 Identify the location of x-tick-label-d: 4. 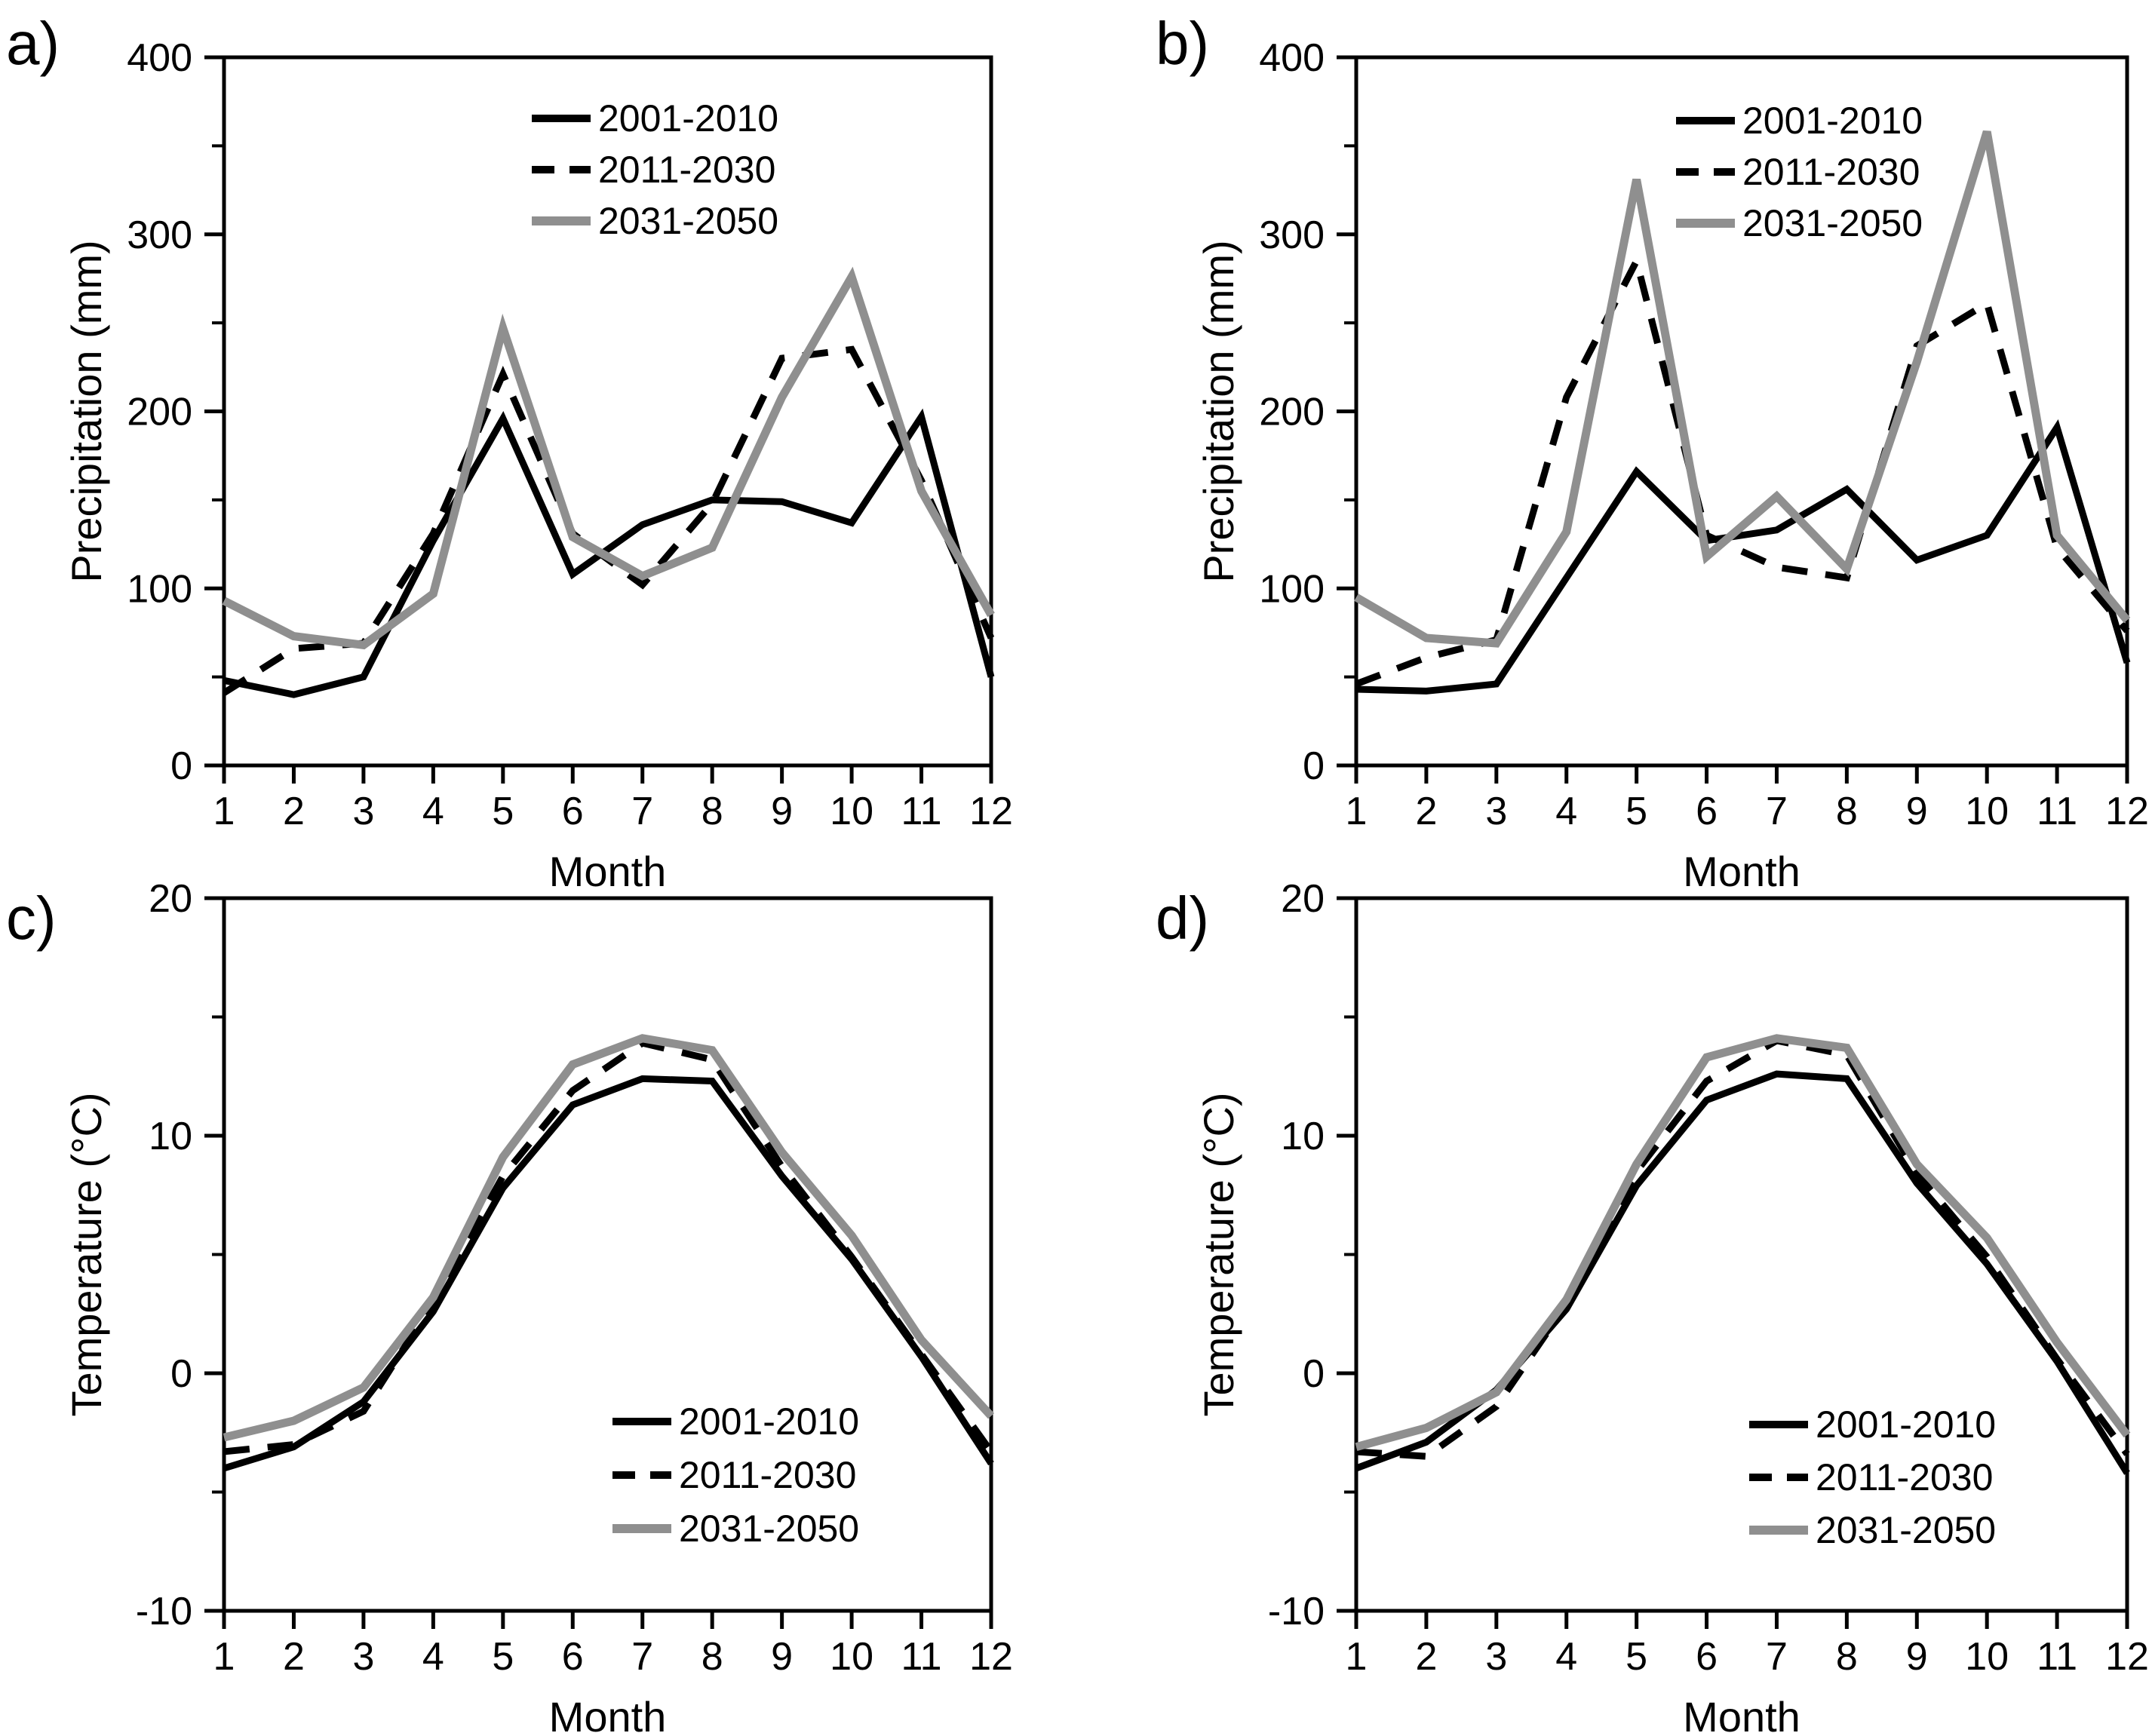
(1566, 1657).